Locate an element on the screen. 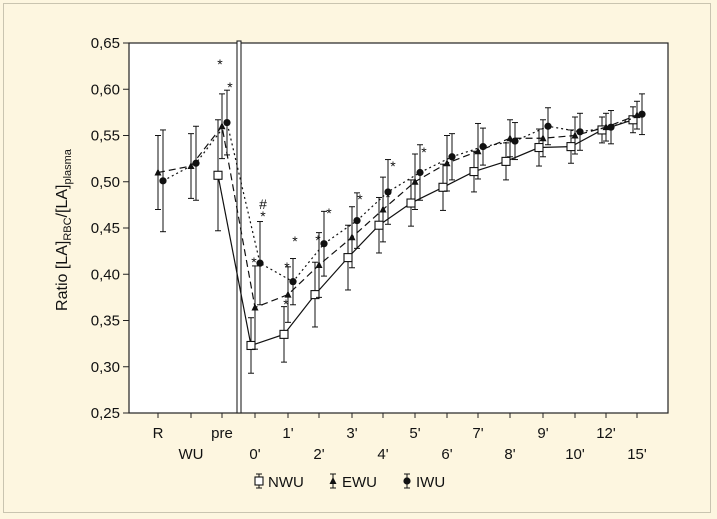 This screenshot has height=519, width=717. x-tick-label: 4' is located at coordinates (382, 454).